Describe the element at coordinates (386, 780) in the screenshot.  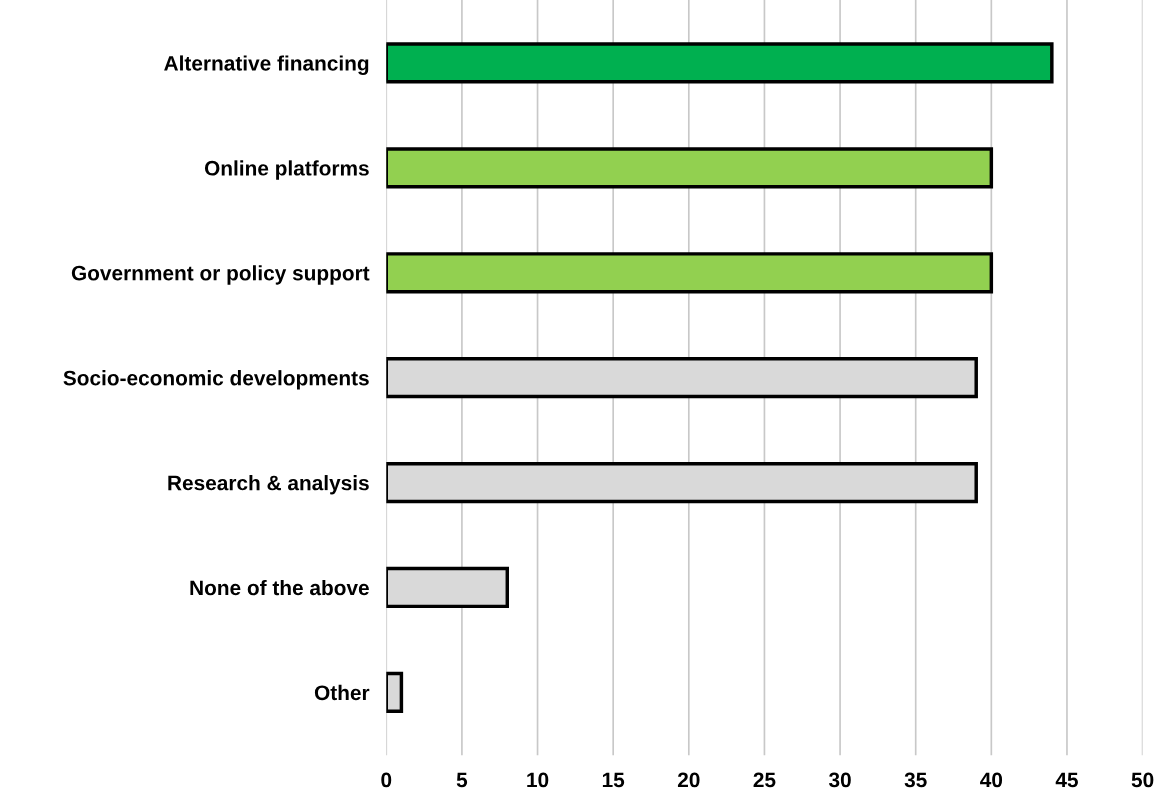
I see `x-tick-label: 0` at that location.